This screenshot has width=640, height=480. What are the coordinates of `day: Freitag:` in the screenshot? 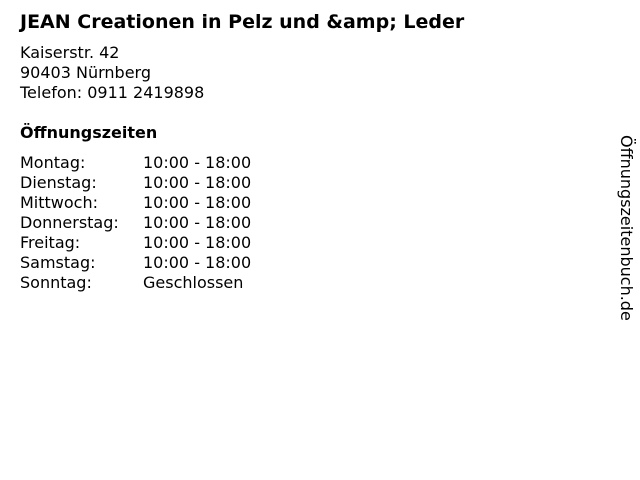 It's located at (50, 242).